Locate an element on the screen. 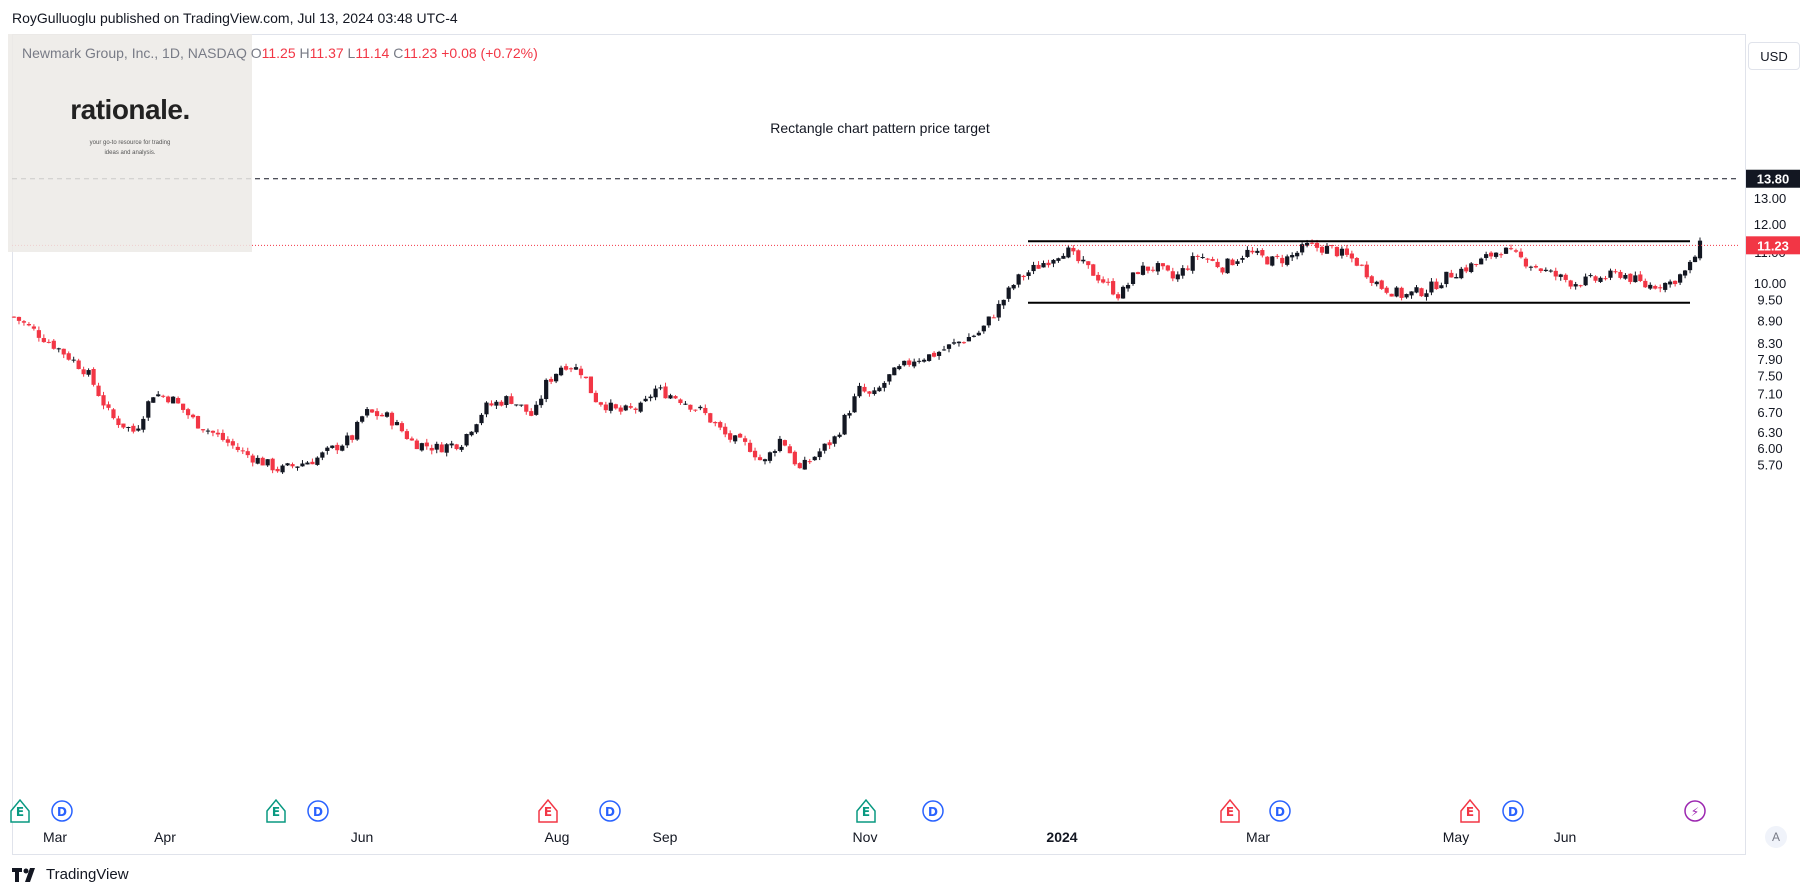  split-event-icon is located at coordinates (1695, 811).